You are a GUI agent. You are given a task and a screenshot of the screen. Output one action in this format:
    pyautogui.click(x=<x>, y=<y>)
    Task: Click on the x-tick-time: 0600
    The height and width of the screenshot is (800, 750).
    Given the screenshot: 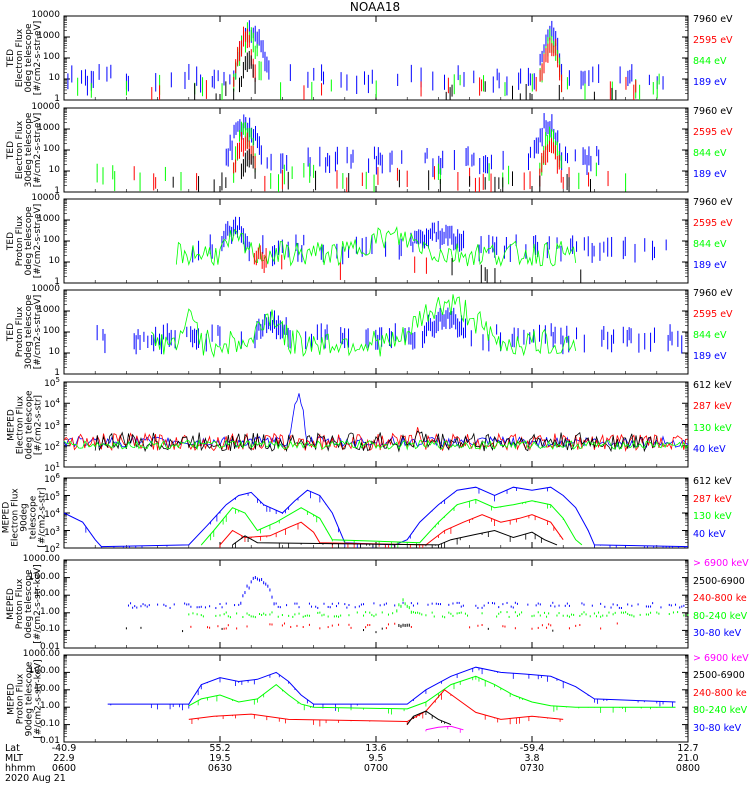 What is the action you would take?
    pyautogui.click(x=64, y=768)
    